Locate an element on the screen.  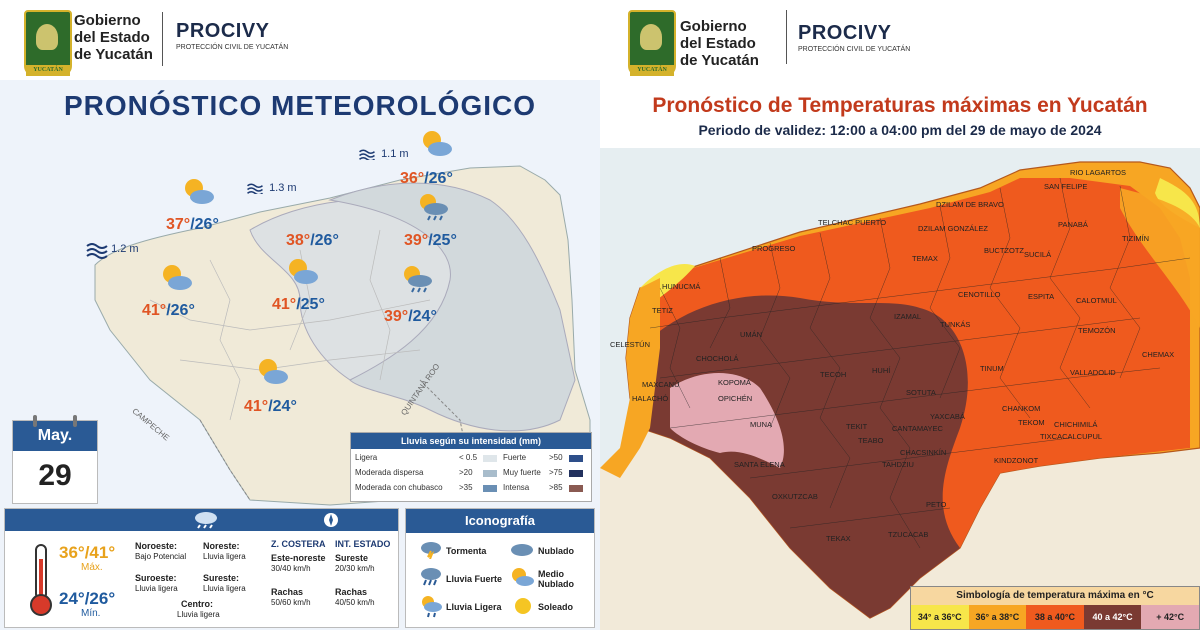
temp-east: 39°/24° is located at coordinates (410, 316).